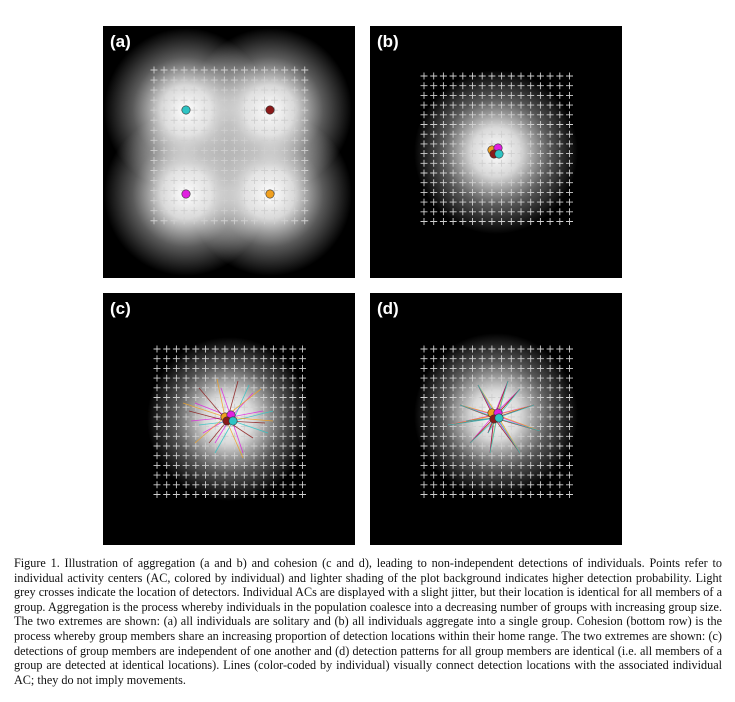 Image resolution: width=735 pixels, height=702 pixels. I want to click on detector-grid-d, so click(496, 421).